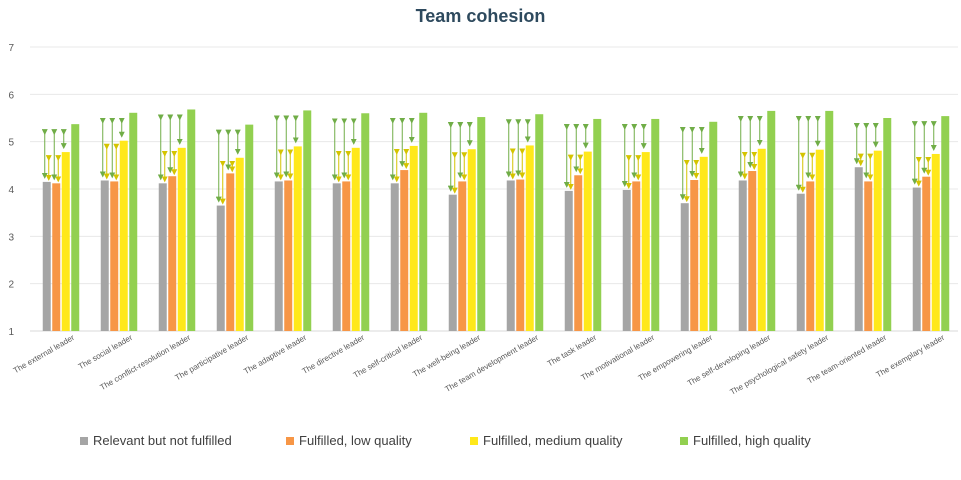  What do you see at coordinates (752, 440) in the screenshot?
I see `legend-label: Fulfilled, high quality` at bounding box center [752, 440].